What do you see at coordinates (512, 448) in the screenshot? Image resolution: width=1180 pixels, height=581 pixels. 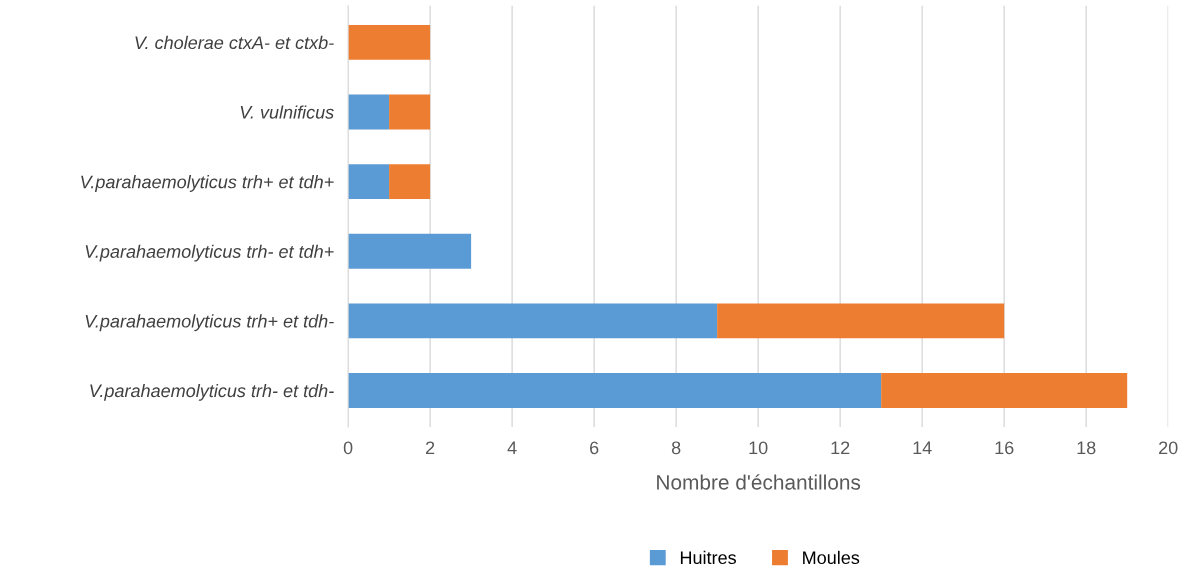 I see `x-tick-label: 4` at bounding box center [512, 448].